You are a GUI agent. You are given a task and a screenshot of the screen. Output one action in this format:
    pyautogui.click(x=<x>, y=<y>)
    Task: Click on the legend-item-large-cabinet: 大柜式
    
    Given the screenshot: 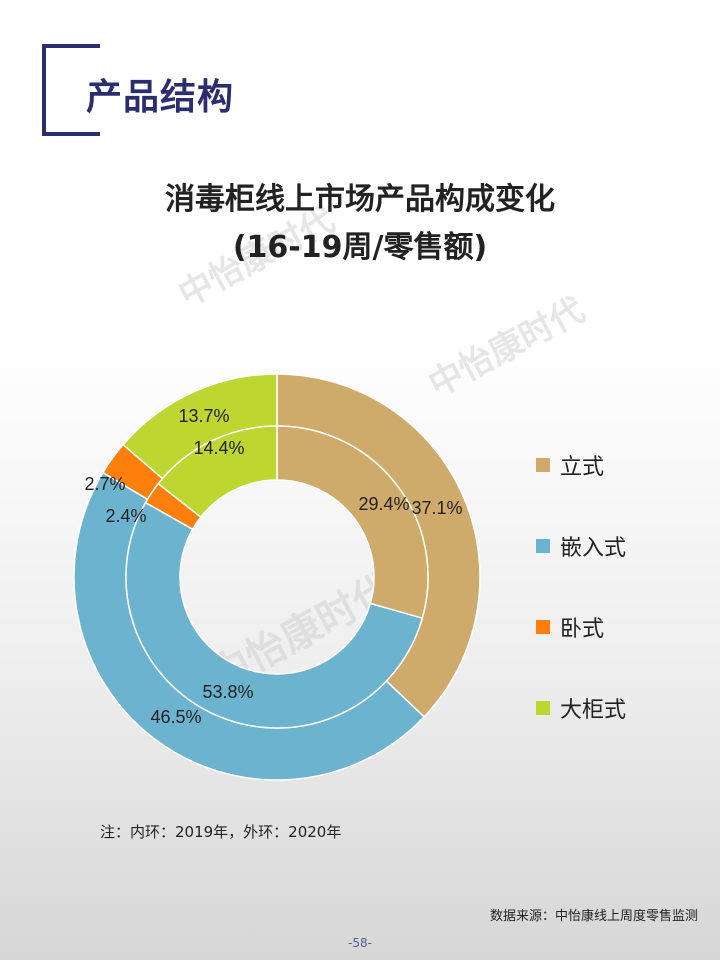 What is the action you would take?
    pyautogui.click(x=581, y=708)
    